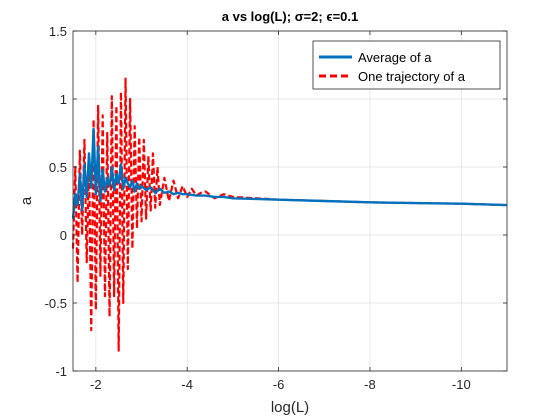  Describe the element at coordinates (279, 384) in the screenshot. I see `x-tick-label: -6` at that location.